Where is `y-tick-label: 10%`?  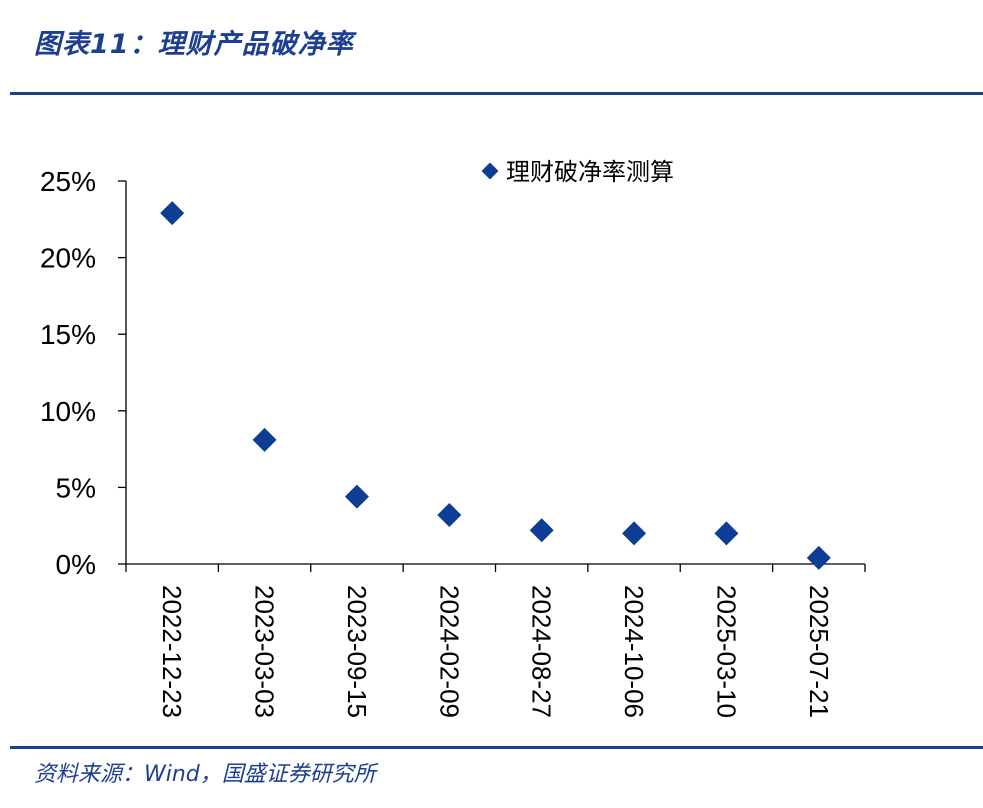
y-tick-label: 10% is located at coordinates (68, 411).